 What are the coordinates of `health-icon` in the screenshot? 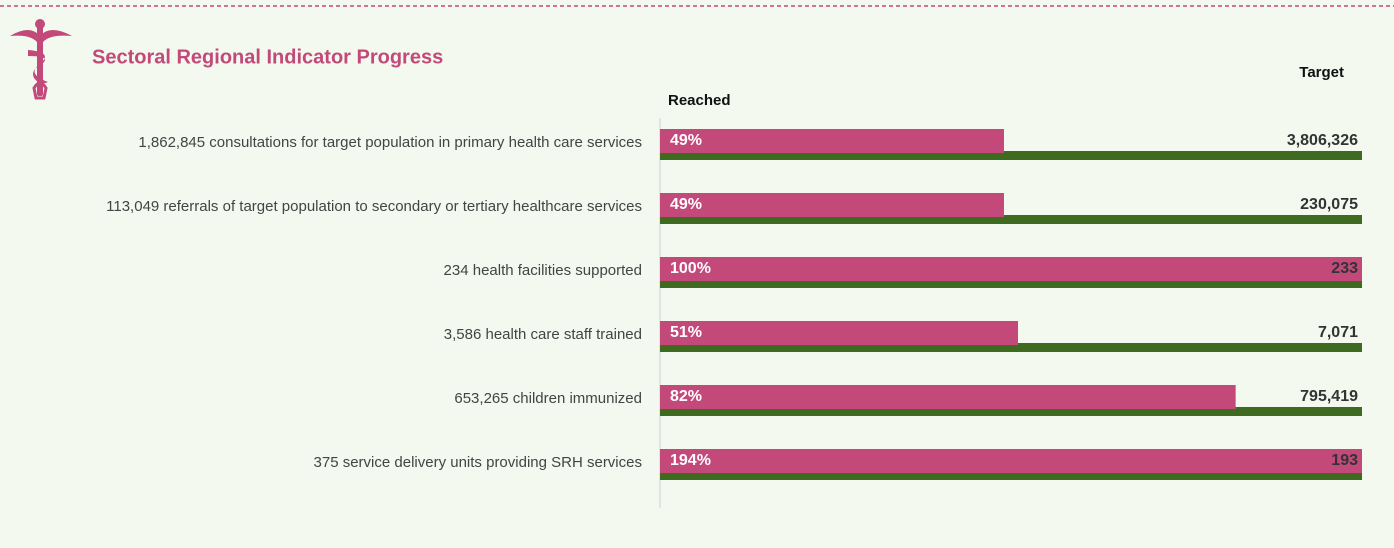 It's located at (41, 59).